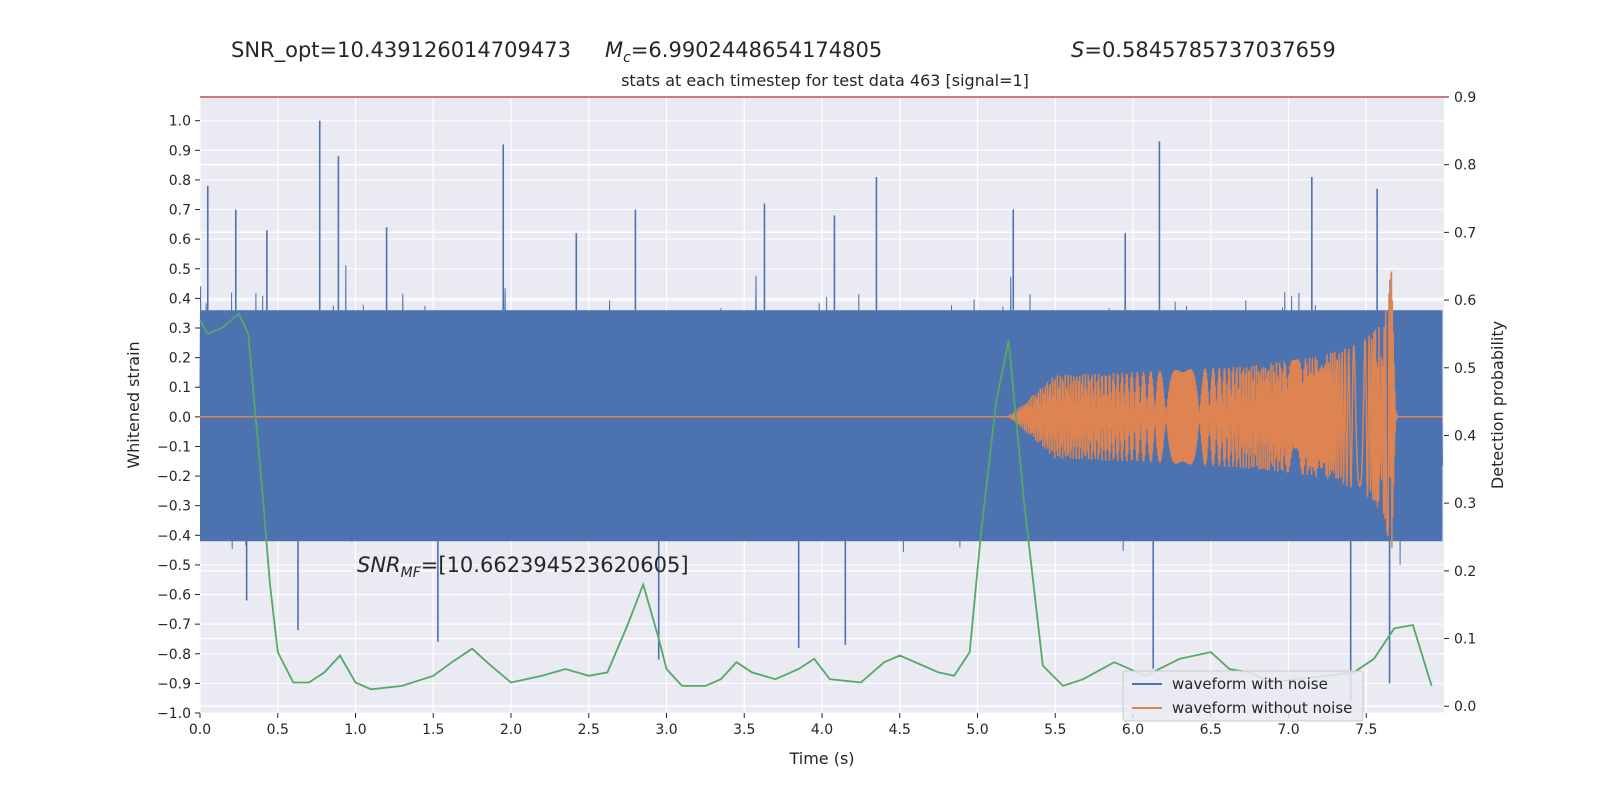 The height and width of the screenshot is (800, 1600). I want to click on y-tick-label: −0.6, so click(174, 596).